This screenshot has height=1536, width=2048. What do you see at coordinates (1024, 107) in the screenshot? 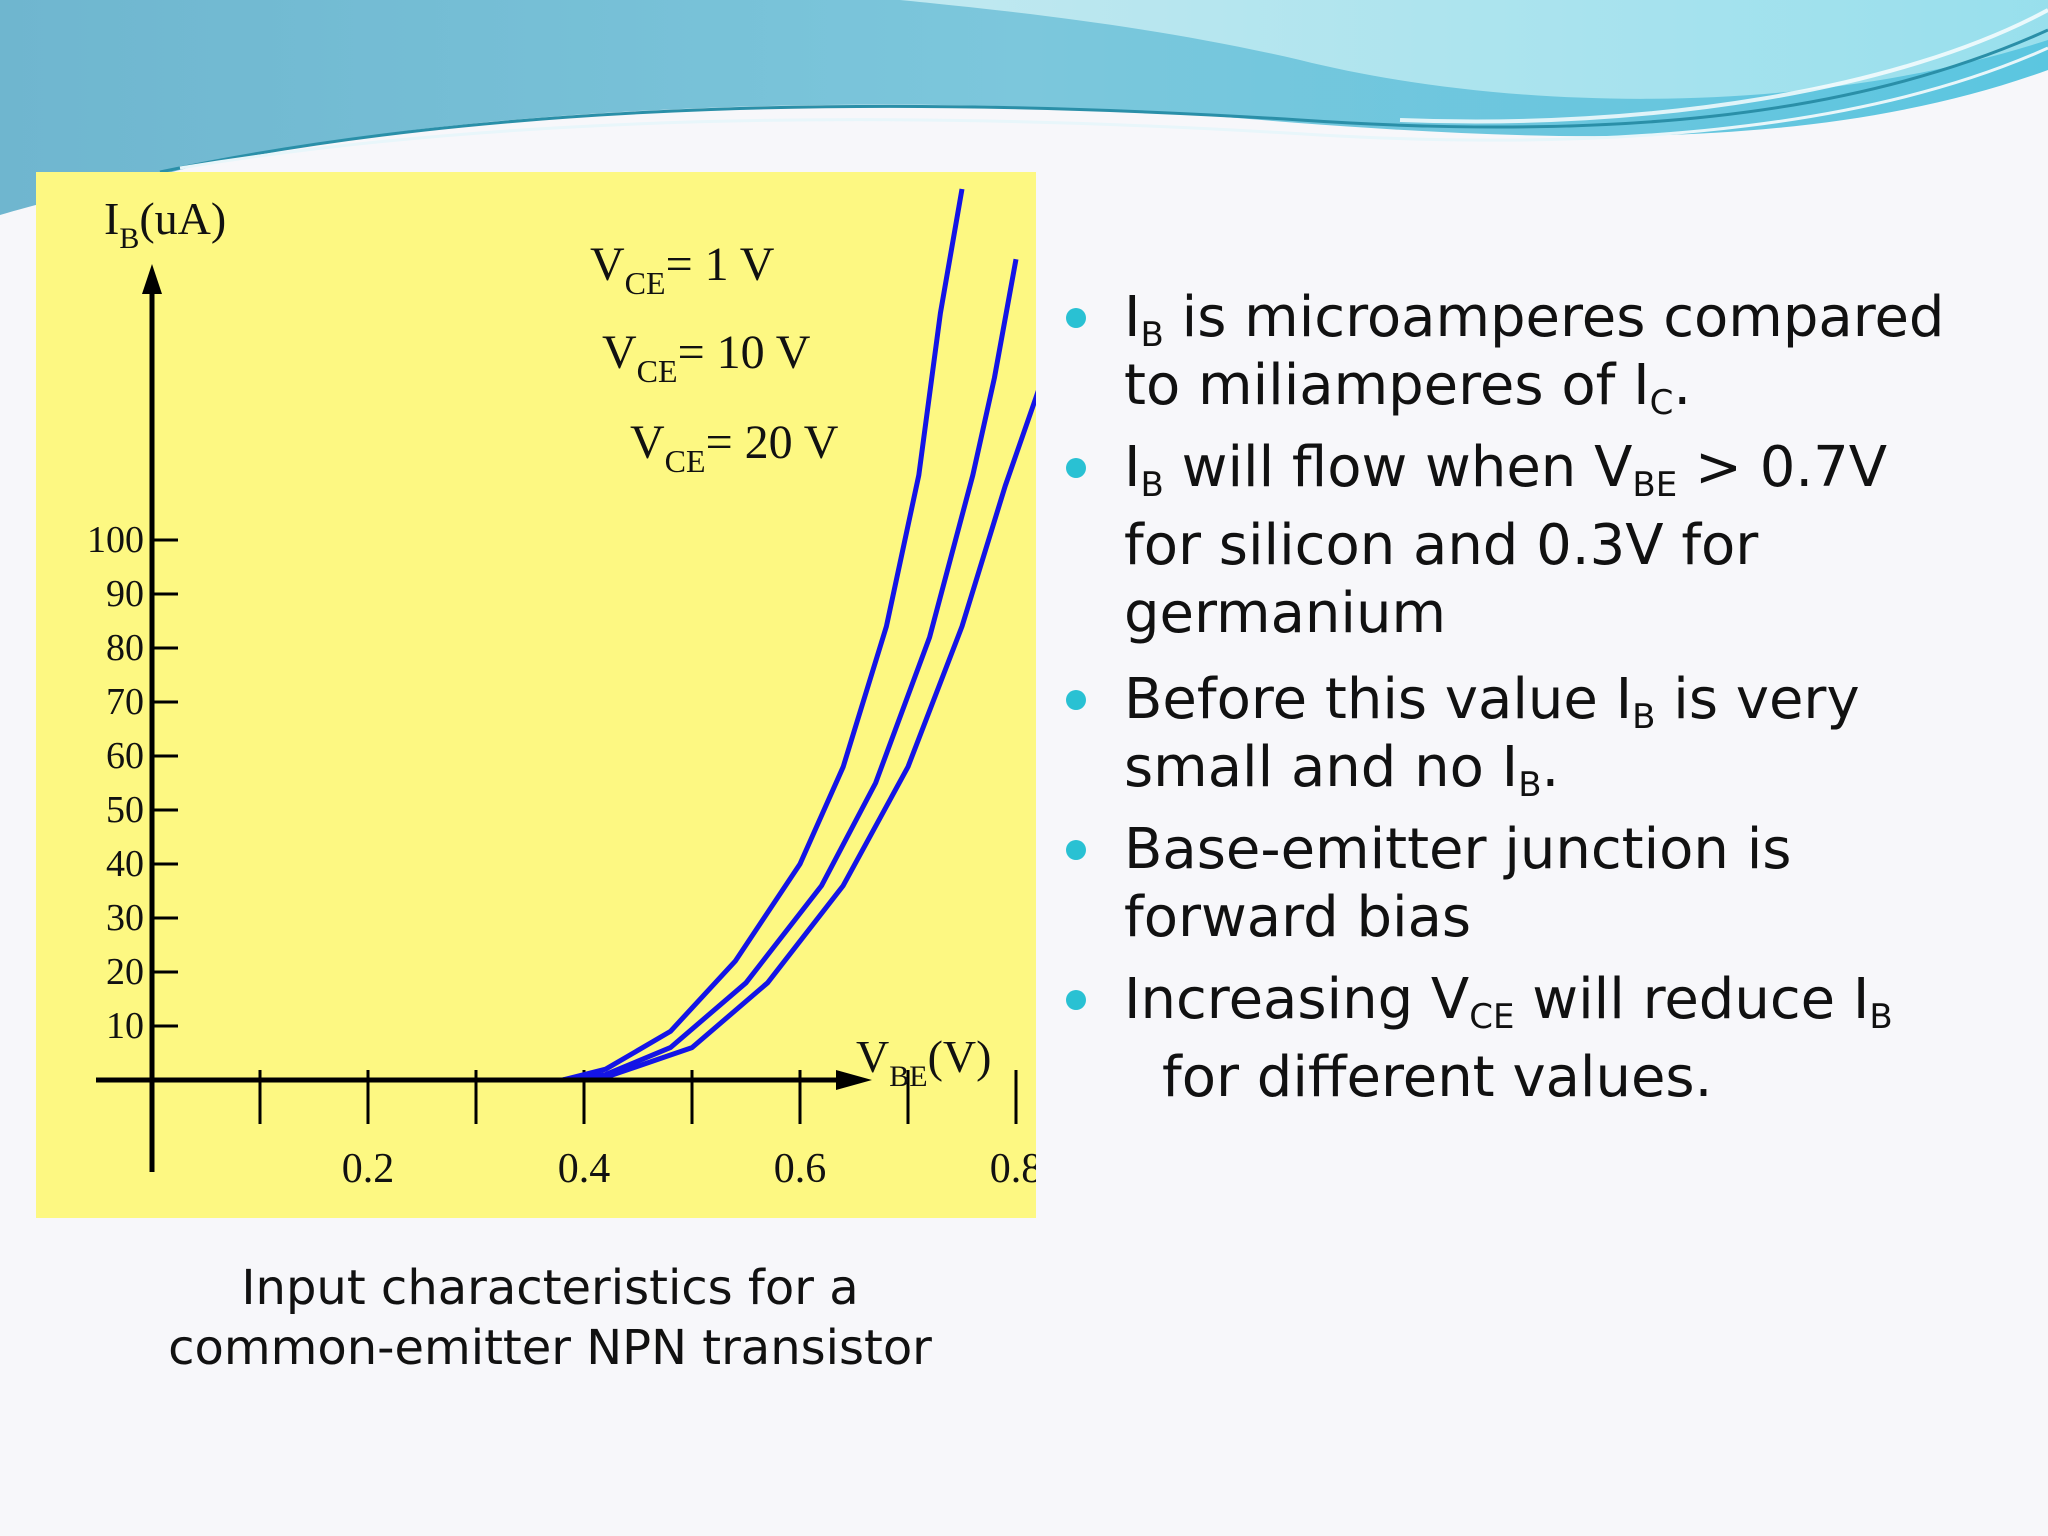
I see `header-wave-decoration` at bounding box center [1024, 107].